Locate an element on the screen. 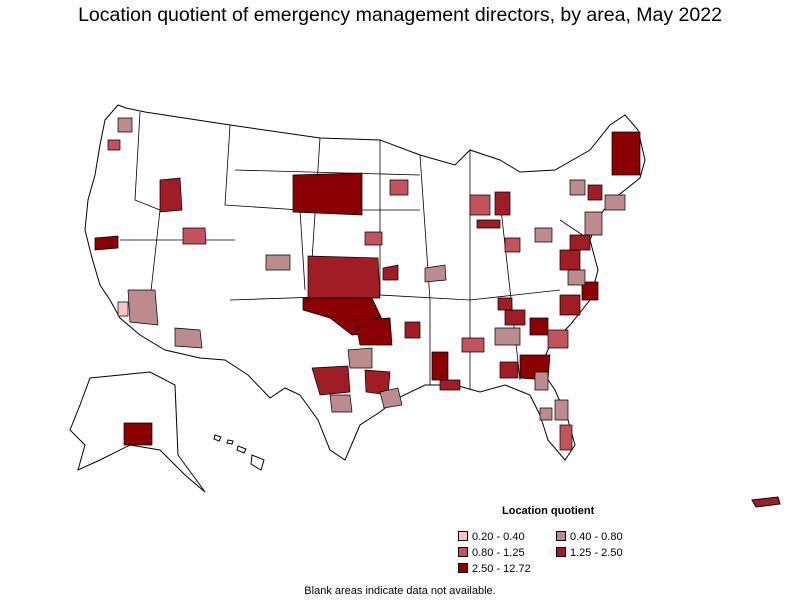 This screenshot has width=800, height=600. legend-item-0: 0.20 - 0.40 is located at coordinates (491, 537).